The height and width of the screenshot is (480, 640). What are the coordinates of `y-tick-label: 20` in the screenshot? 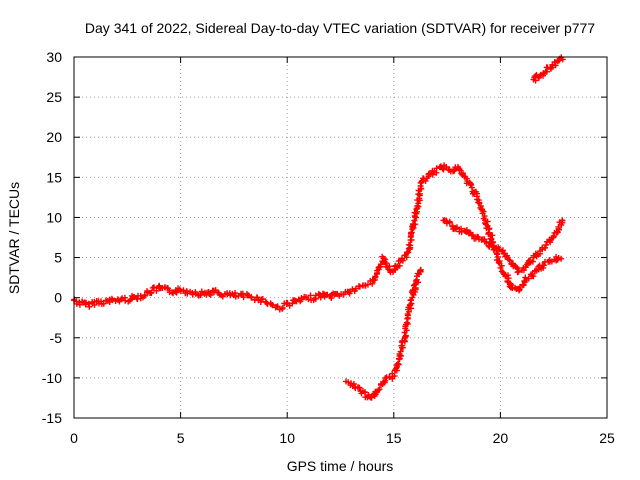 It's located at (54, 137).